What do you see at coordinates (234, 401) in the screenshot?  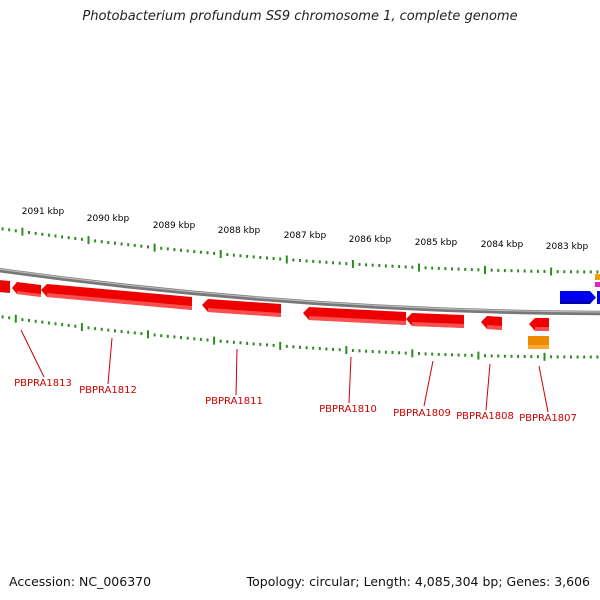 I see `gene-label-pbpra1811: PBPRA1811` at bounding box center [234, 401].